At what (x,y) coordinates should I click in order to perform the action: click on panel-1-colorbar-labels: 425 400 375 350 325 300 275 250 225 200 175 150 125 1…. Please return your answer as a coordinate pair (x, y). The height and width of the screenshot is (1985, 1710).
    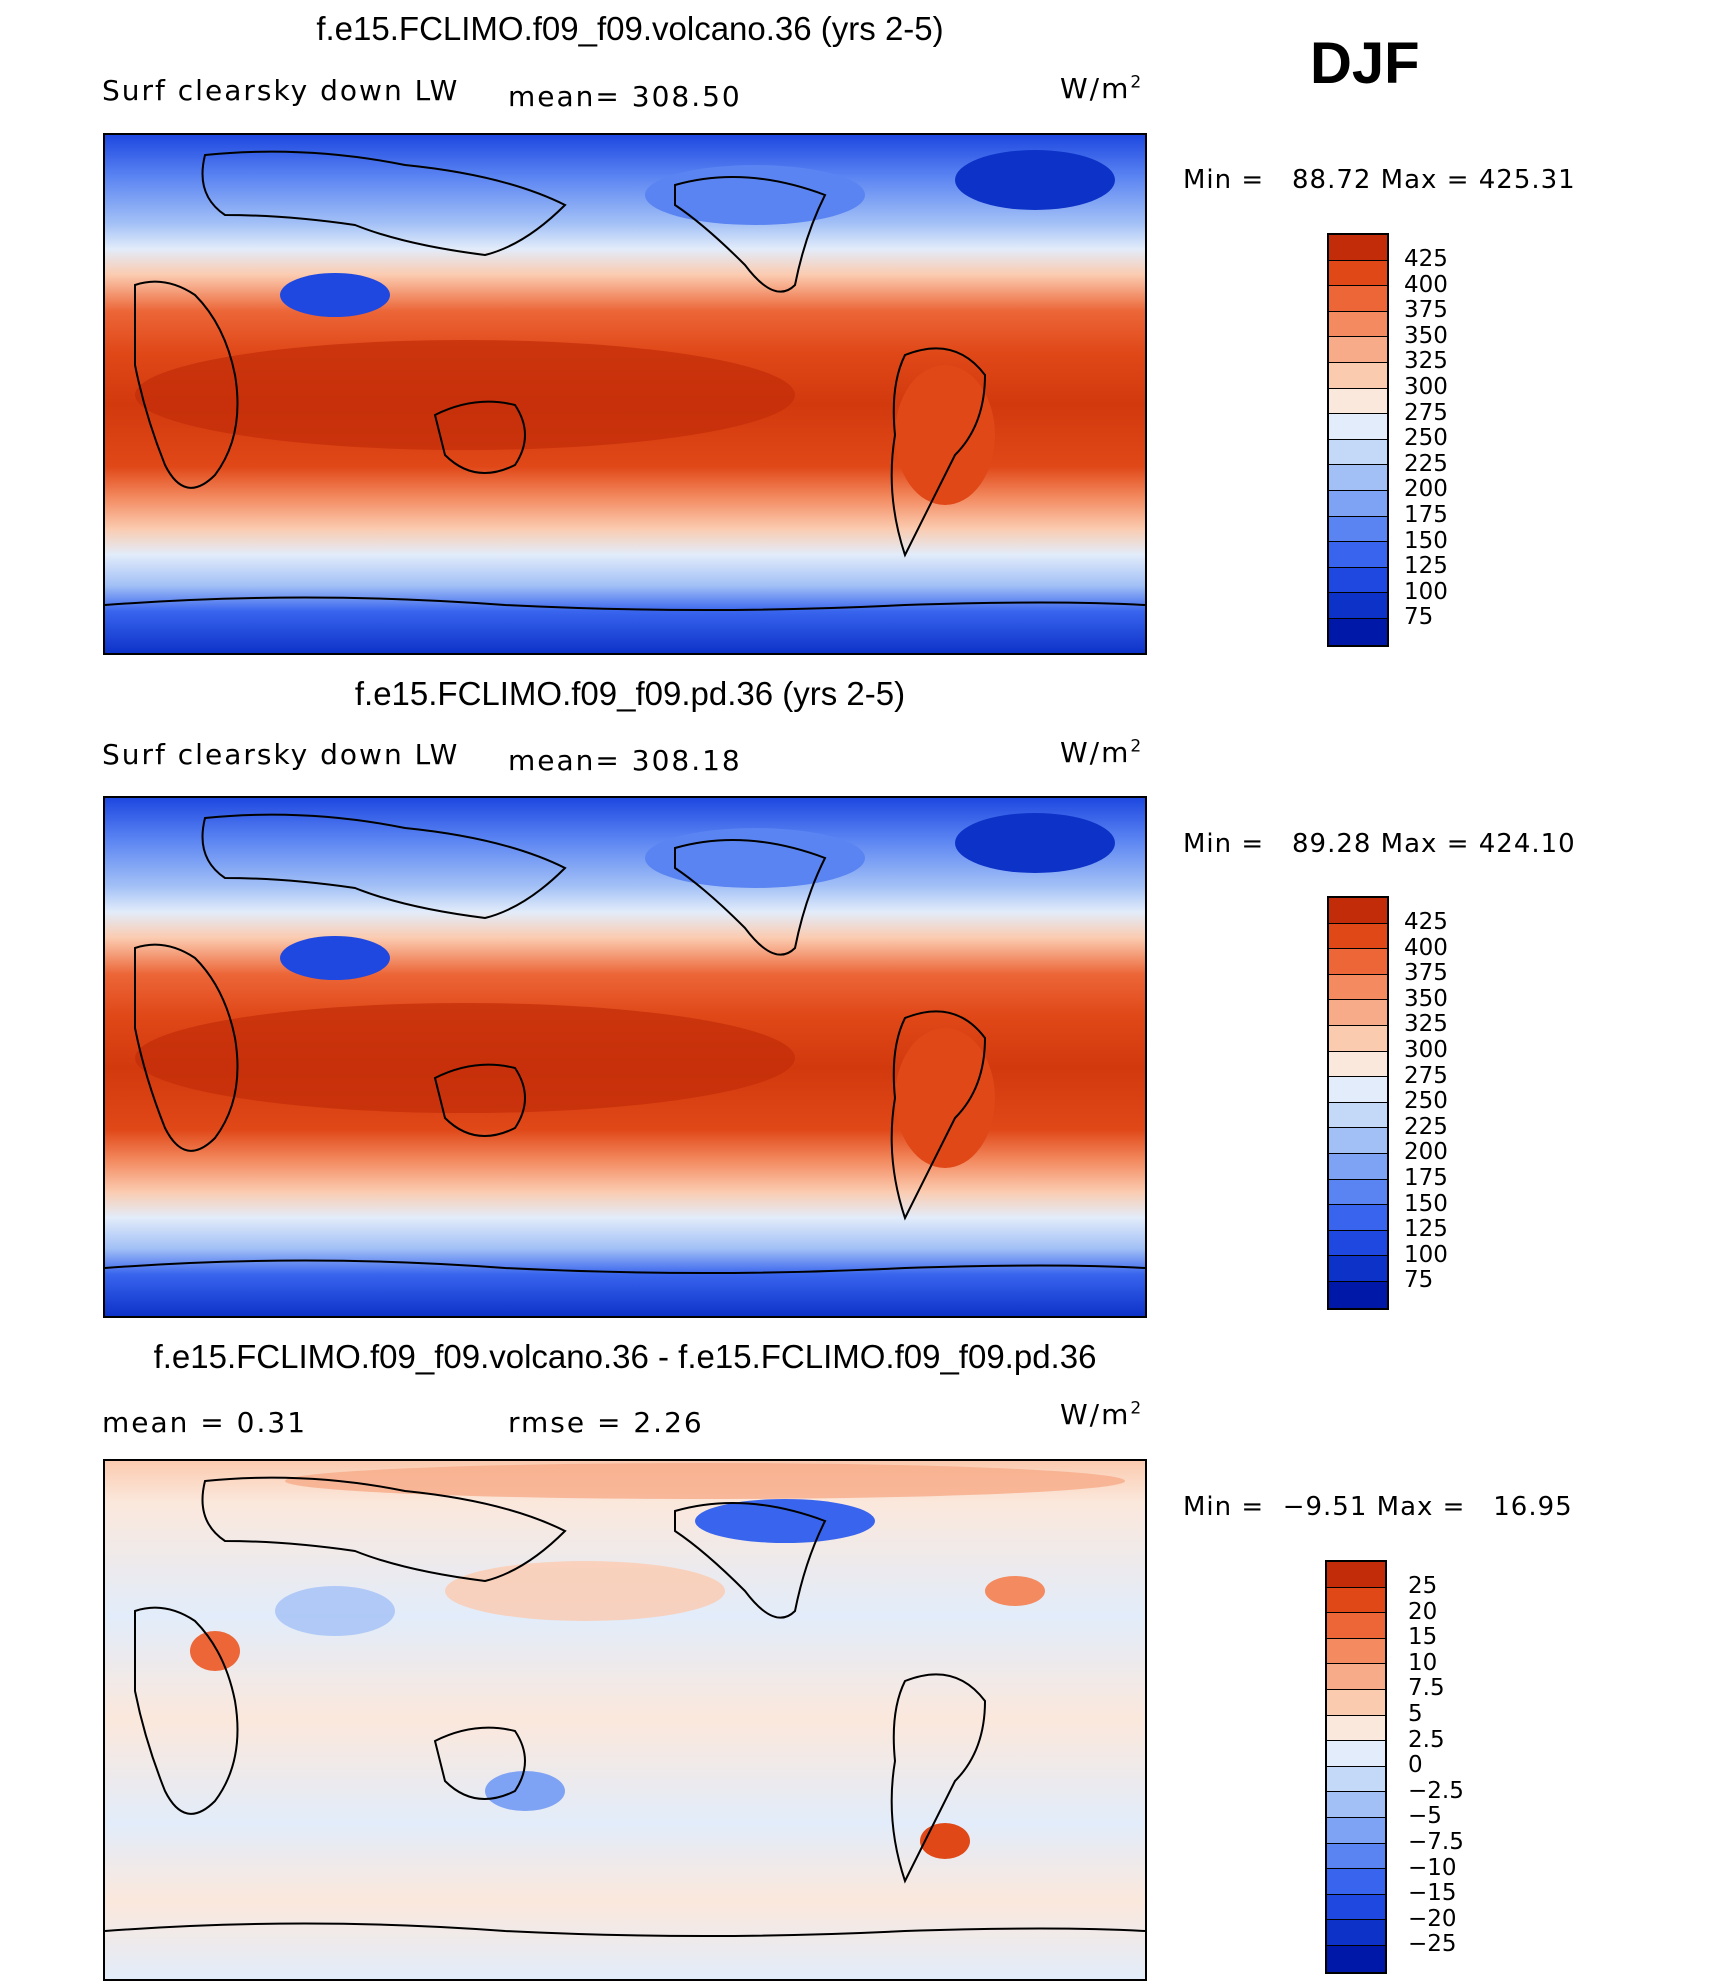
    Looking at the image, I should click on (1426, 438).